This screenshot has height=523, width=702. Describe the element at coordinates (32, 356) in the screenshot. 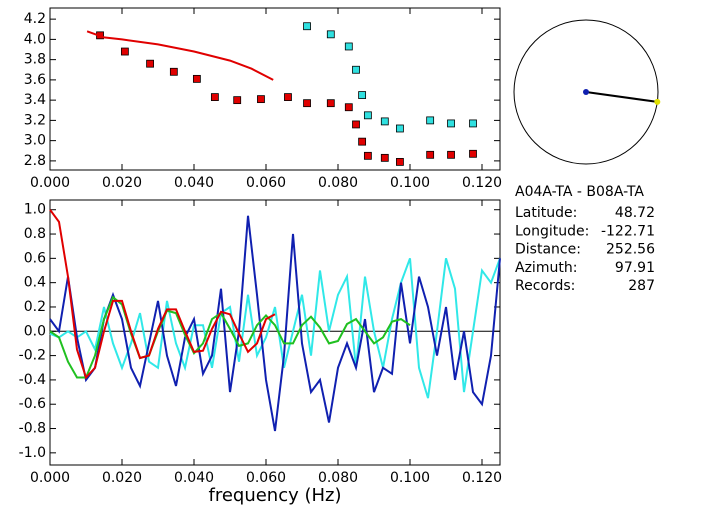

I see `y-tick-label: -0.2` at that location.